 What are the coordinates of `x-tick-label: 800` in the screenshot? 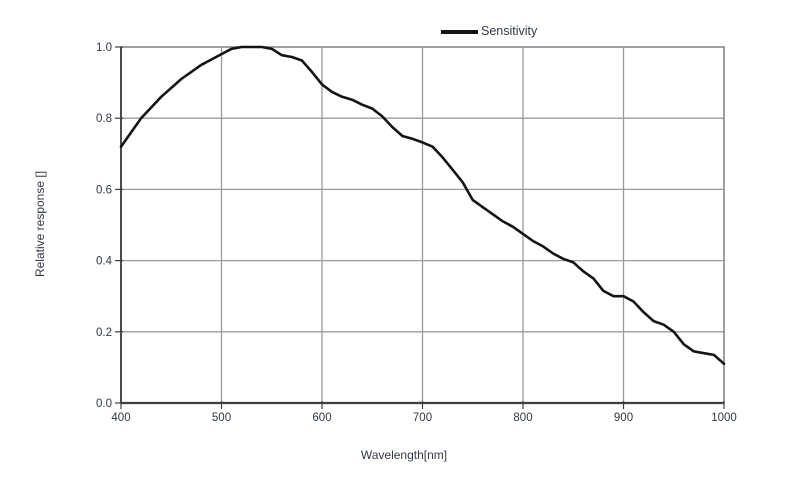 It's located at (522, 418).